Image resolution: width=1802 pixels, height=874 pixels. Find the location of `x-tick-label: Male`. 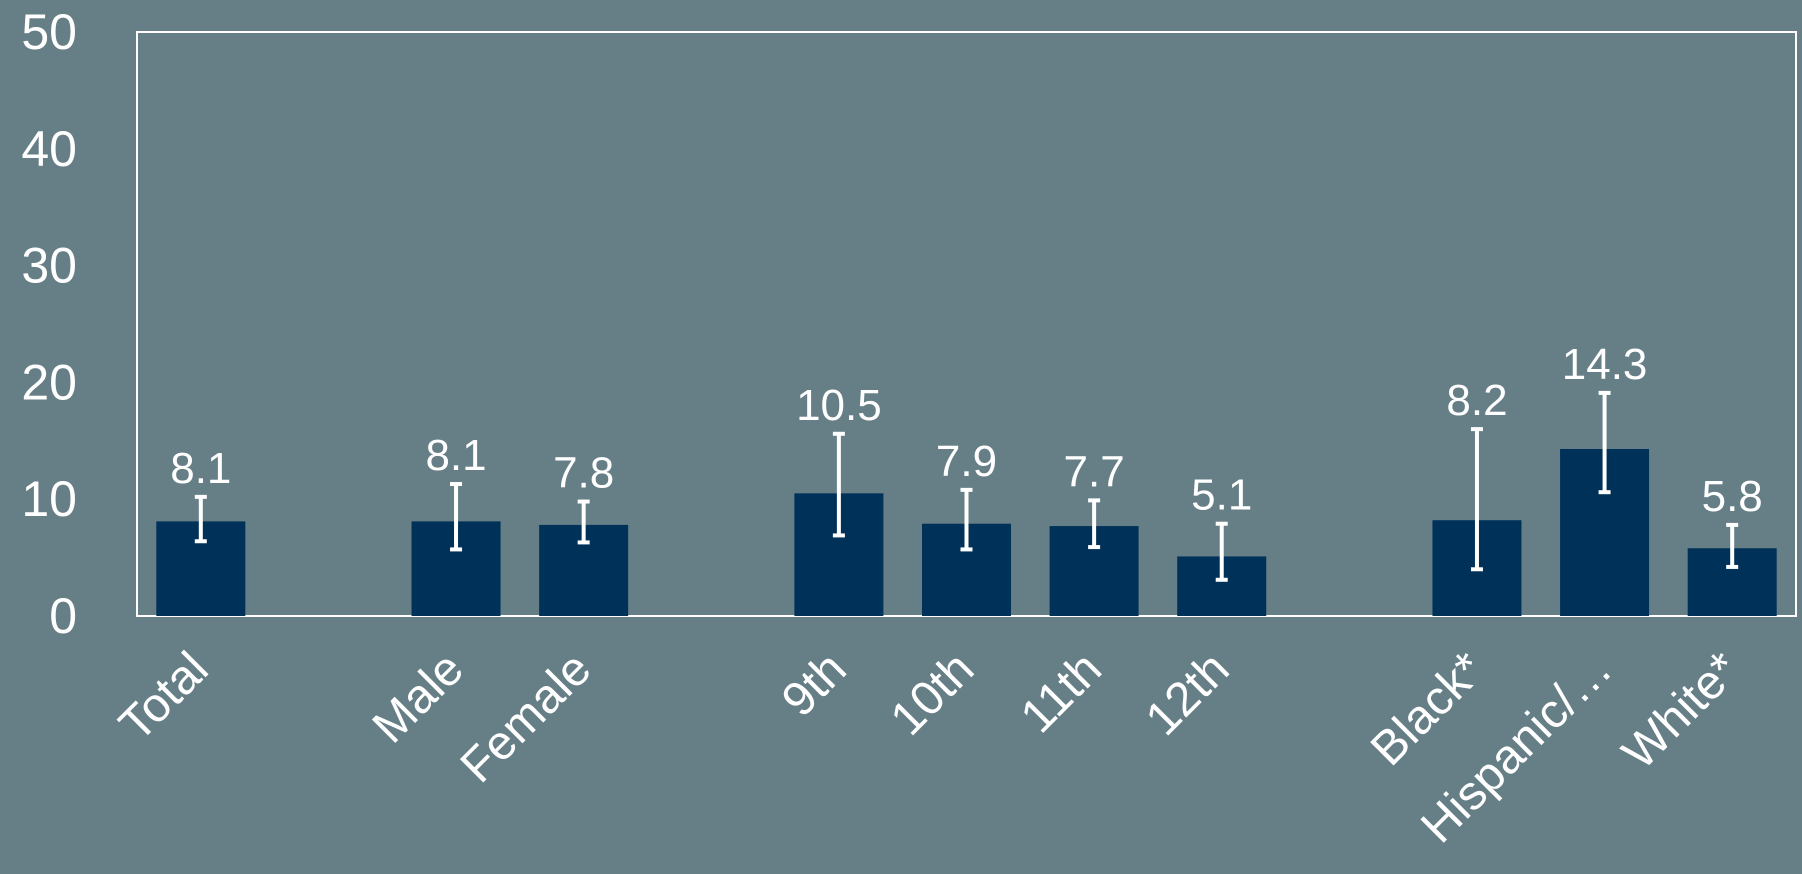

x-tick-label: Male is located at coordinates (418, 697).